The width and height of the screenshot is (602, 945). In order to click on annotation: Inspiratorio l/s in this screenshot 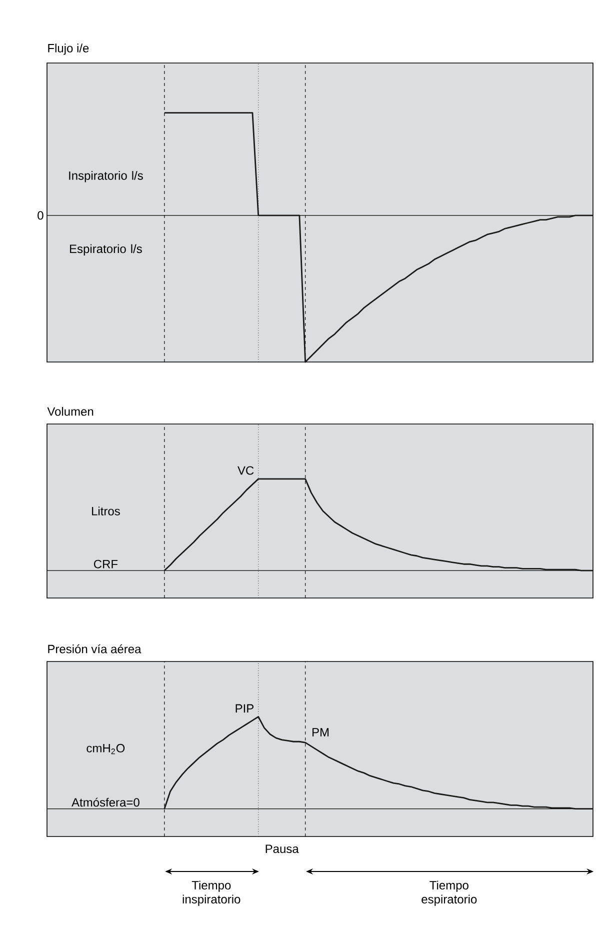, I will do `click(106, 176)`.